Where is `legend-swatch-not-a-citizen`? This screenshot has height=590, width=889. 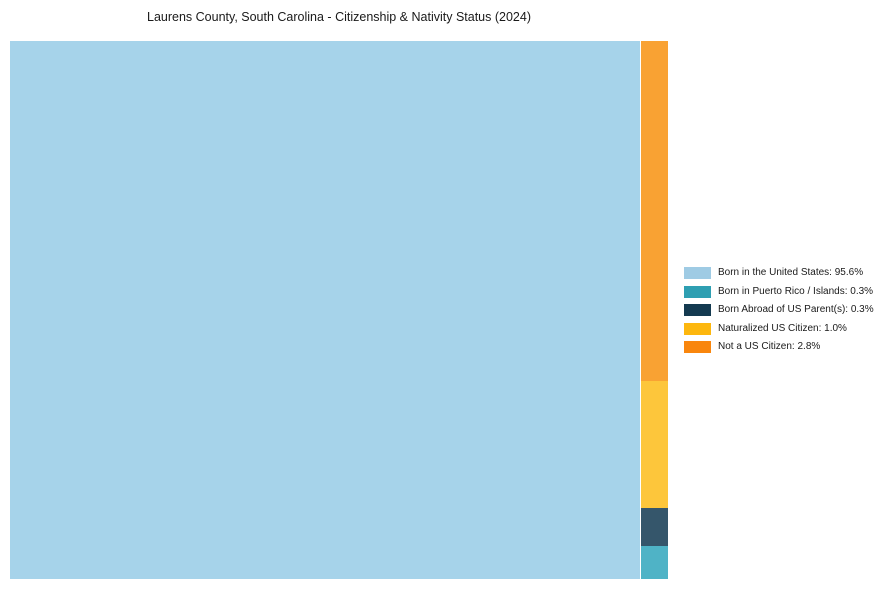 legend-swatch-not-a-citizen is located at coordinates (697, 347).